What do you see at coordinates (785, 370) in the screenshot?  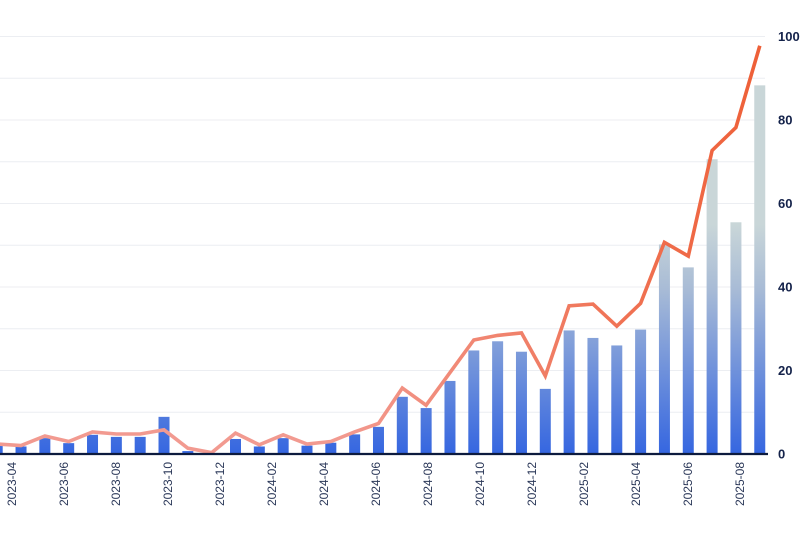 I see `y-tick-label: 20` at bounding box center [785, 370].